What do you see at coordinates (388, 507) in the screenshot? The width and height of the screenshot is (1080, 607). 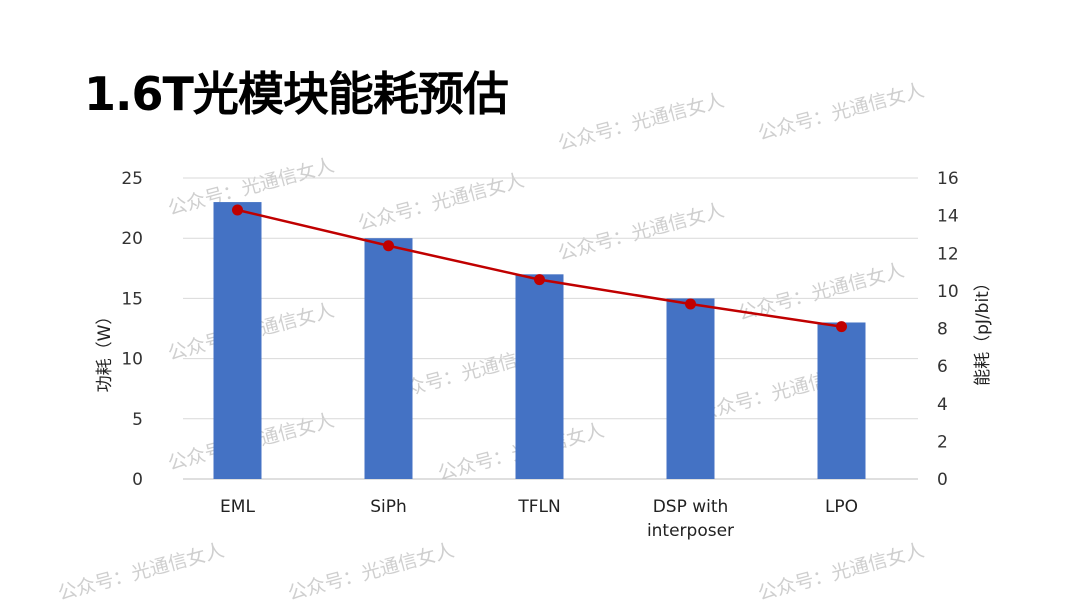 I see `category-label: SiPh` at bounding box center [388, 507].